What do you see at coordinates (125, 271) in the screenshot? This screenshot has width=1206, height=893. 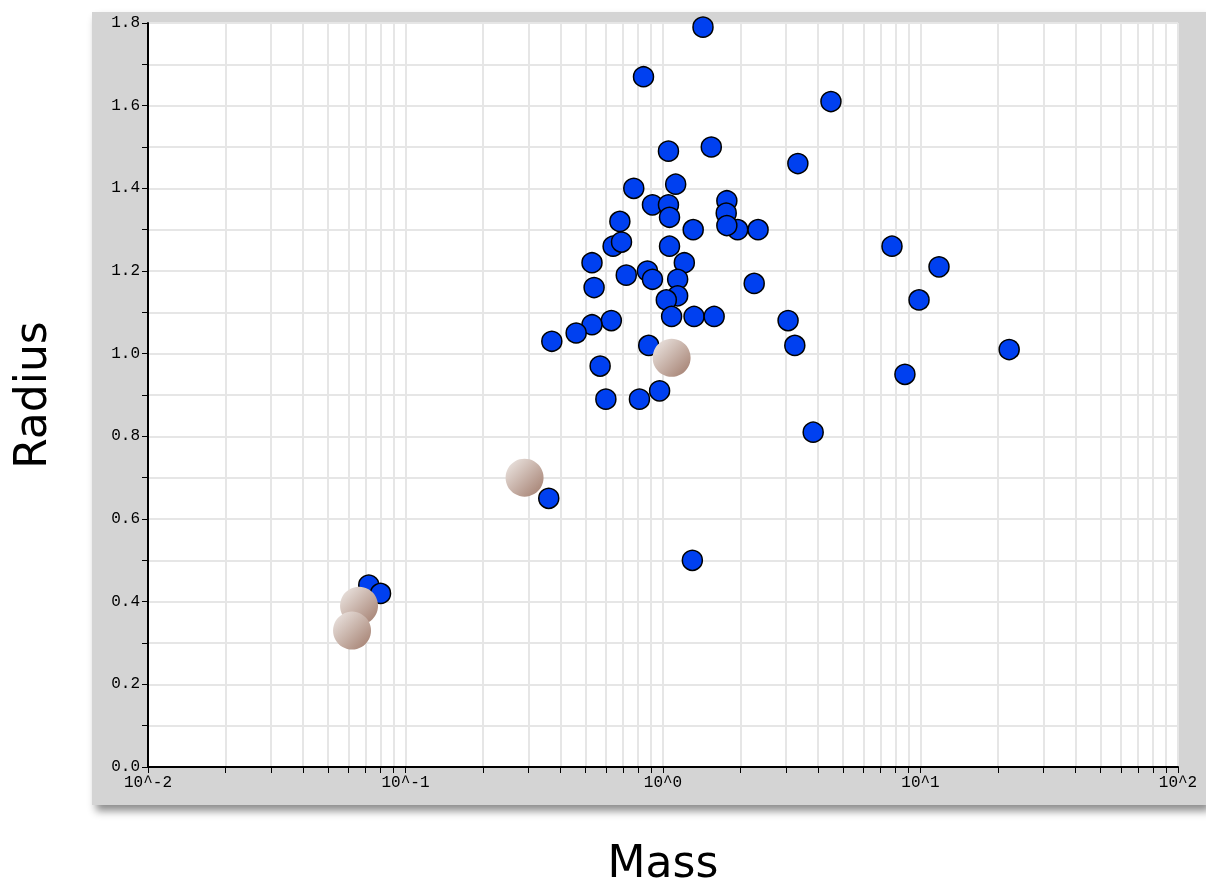 I see `y-tick-label: 1.2` at bounding box center [125, 271].